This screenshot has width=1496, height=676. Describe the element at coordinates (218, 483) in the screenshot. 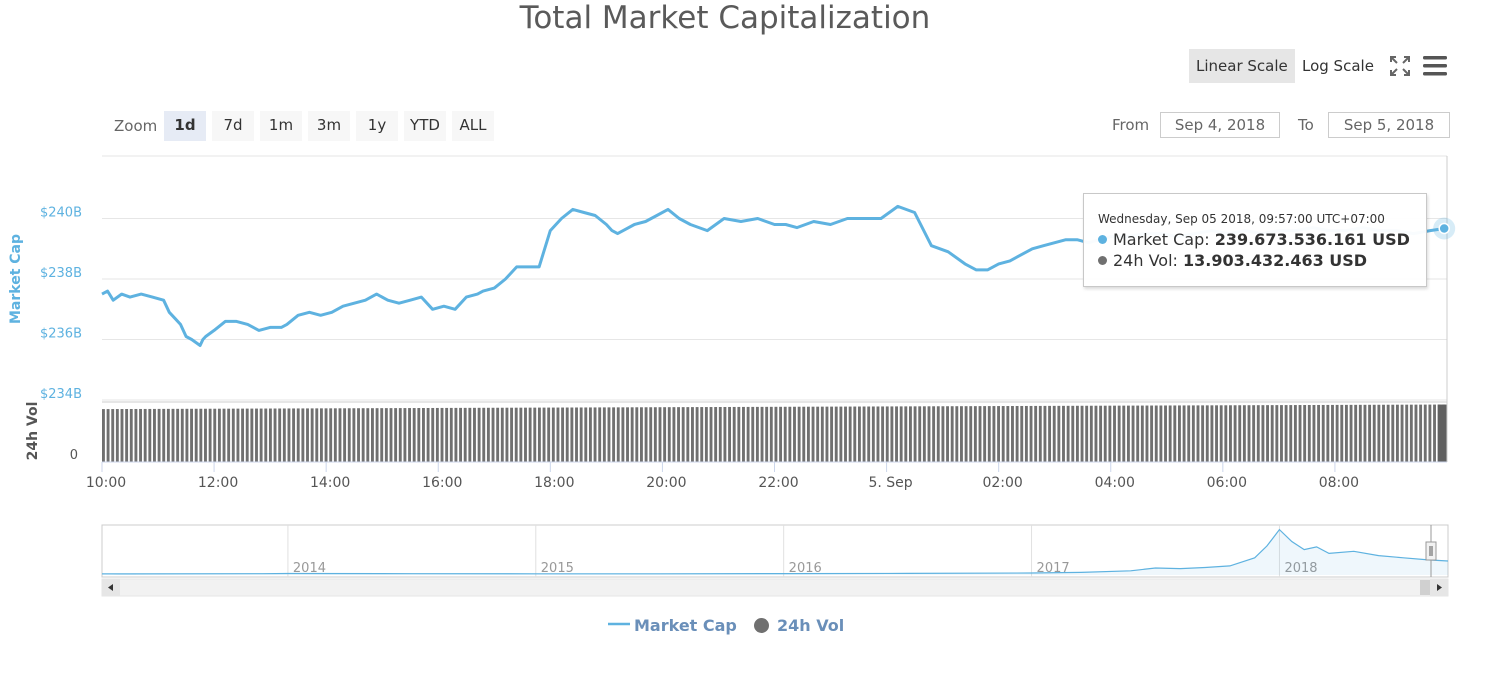

I see `x-tick-label: 12:00` at that location.